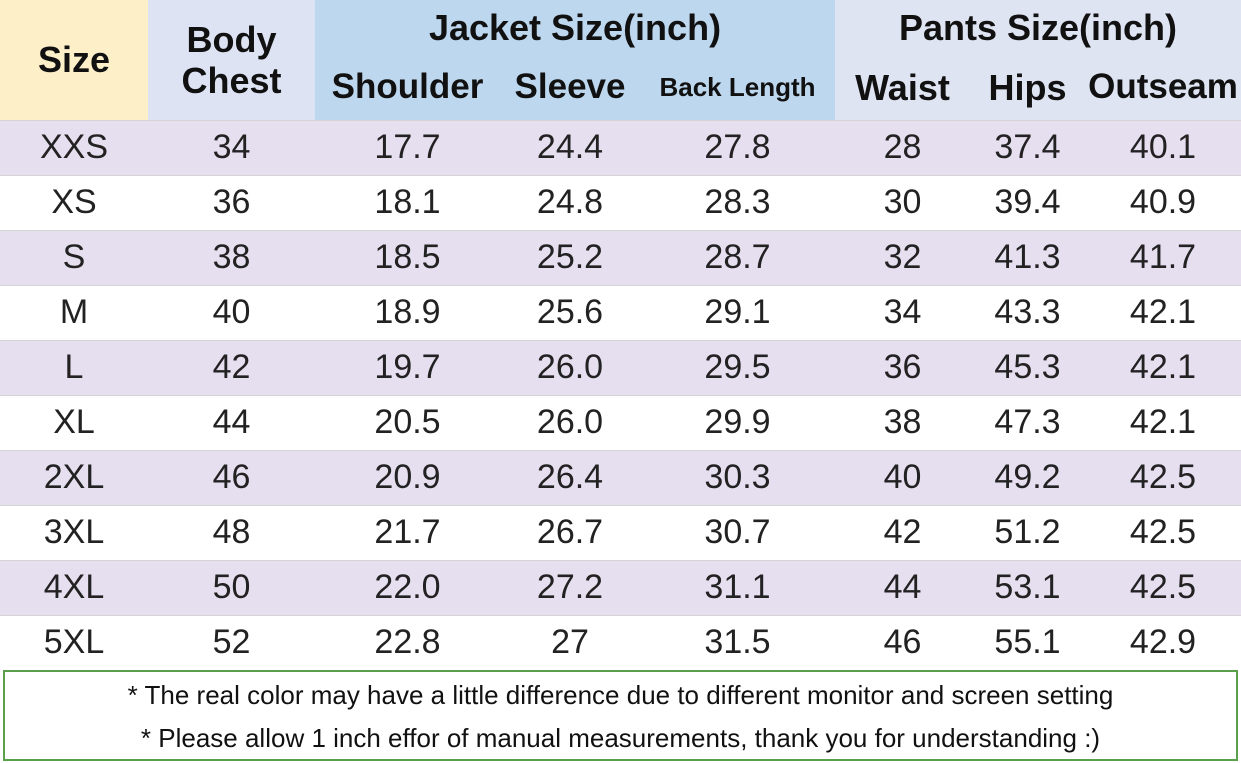 The width and height of the screenshot is (1241, 763). Describe the element at coordinates (902, 202) in the screenshot. I see `value-cell: 30` at that location.